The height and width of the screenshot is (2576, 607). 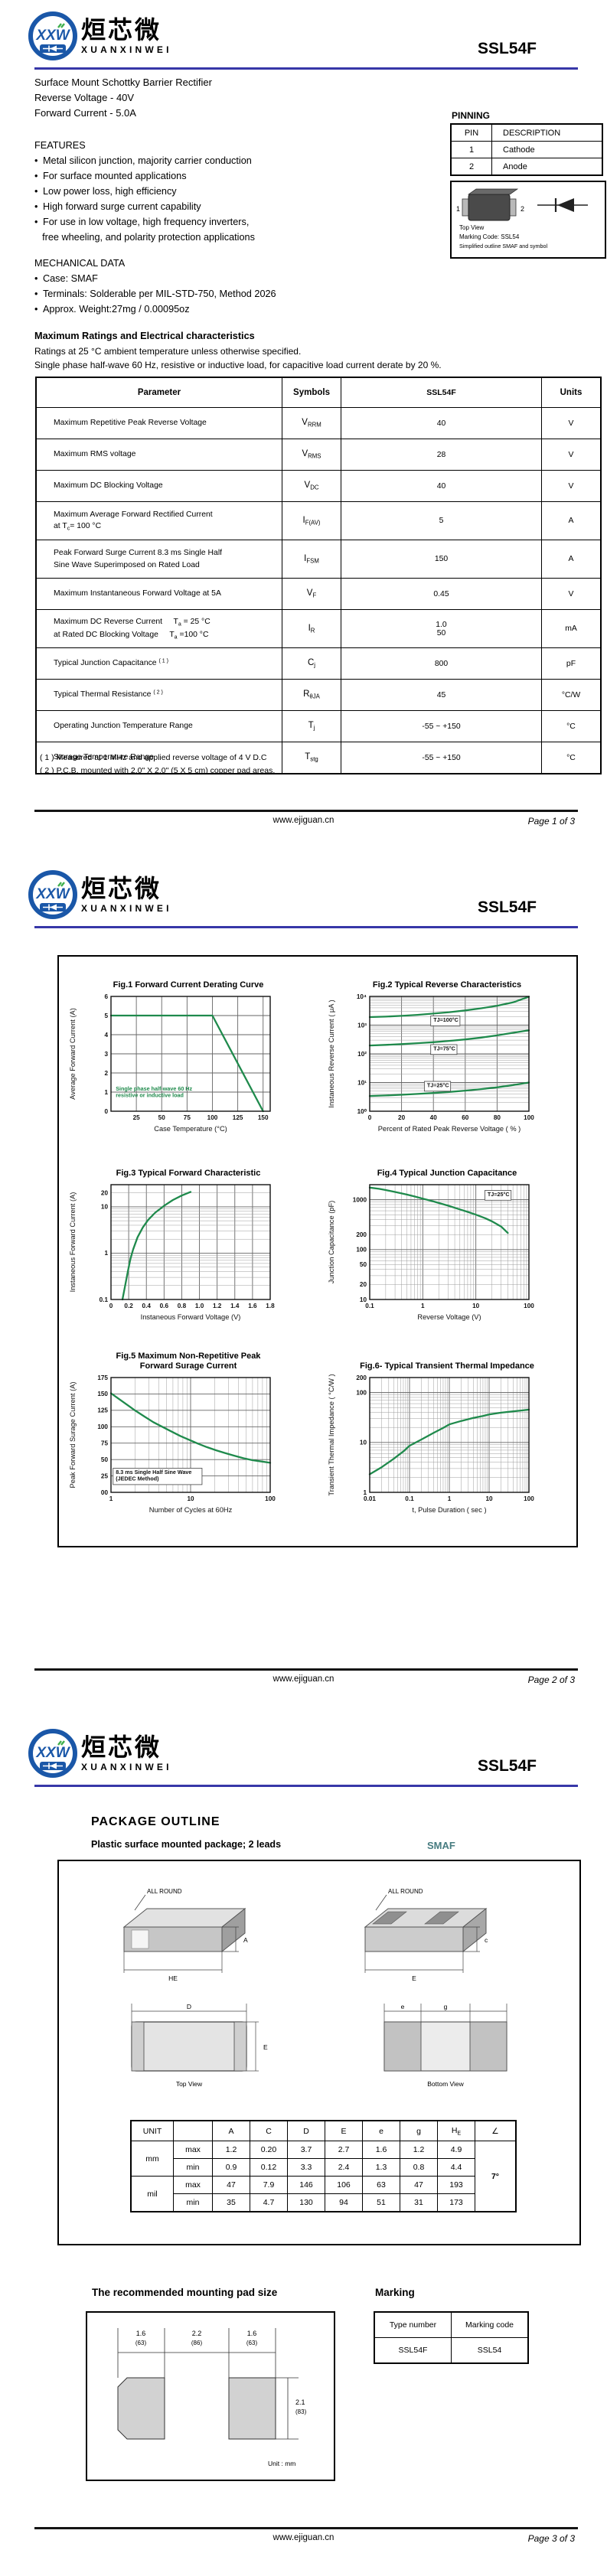 What do you see at coordinates (190, 2084) in the screenshot?
I see `top-view-caption: Top View` at bounding box center [190, 2084].